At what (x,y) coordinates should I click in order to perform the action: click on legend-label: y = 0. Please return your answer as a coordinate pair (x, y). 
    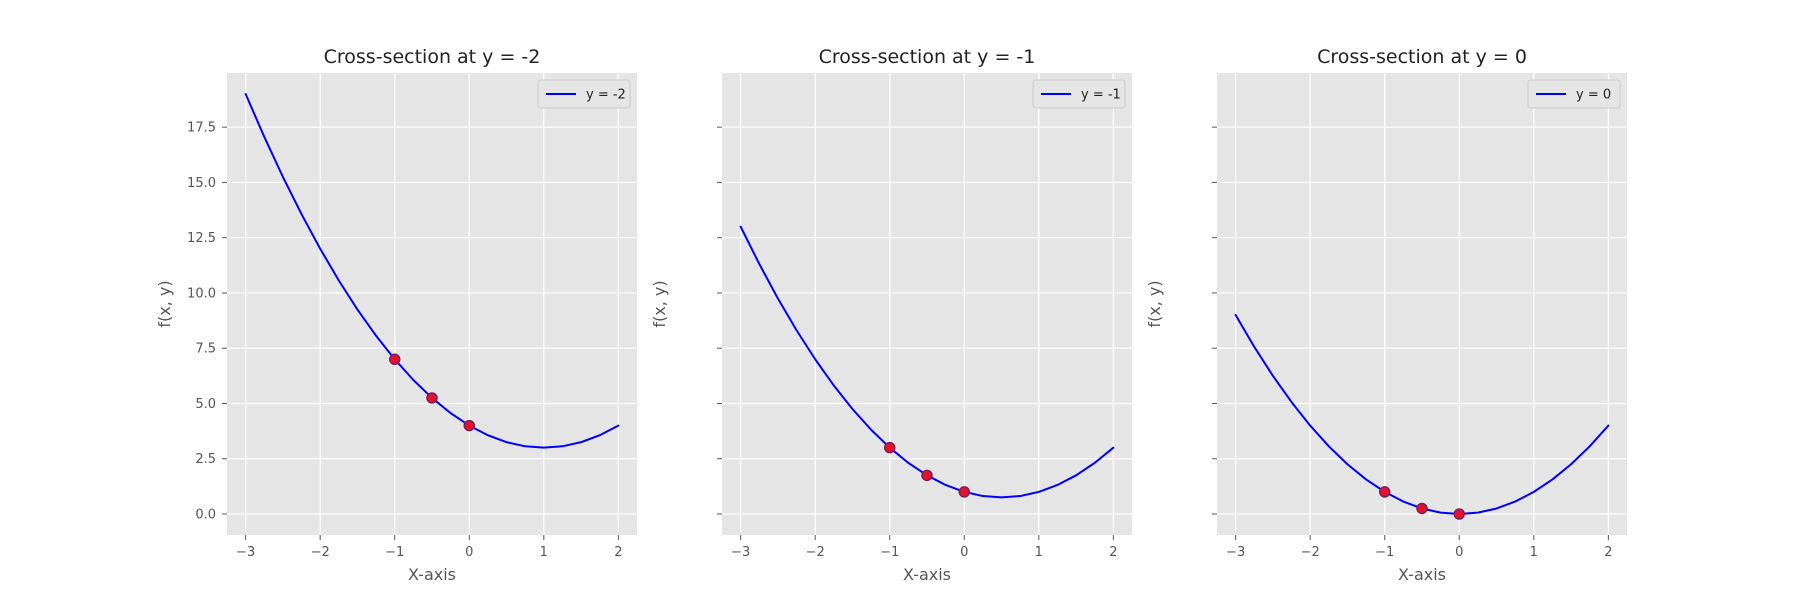
    Looking at the image, I should click on (1593, 95).